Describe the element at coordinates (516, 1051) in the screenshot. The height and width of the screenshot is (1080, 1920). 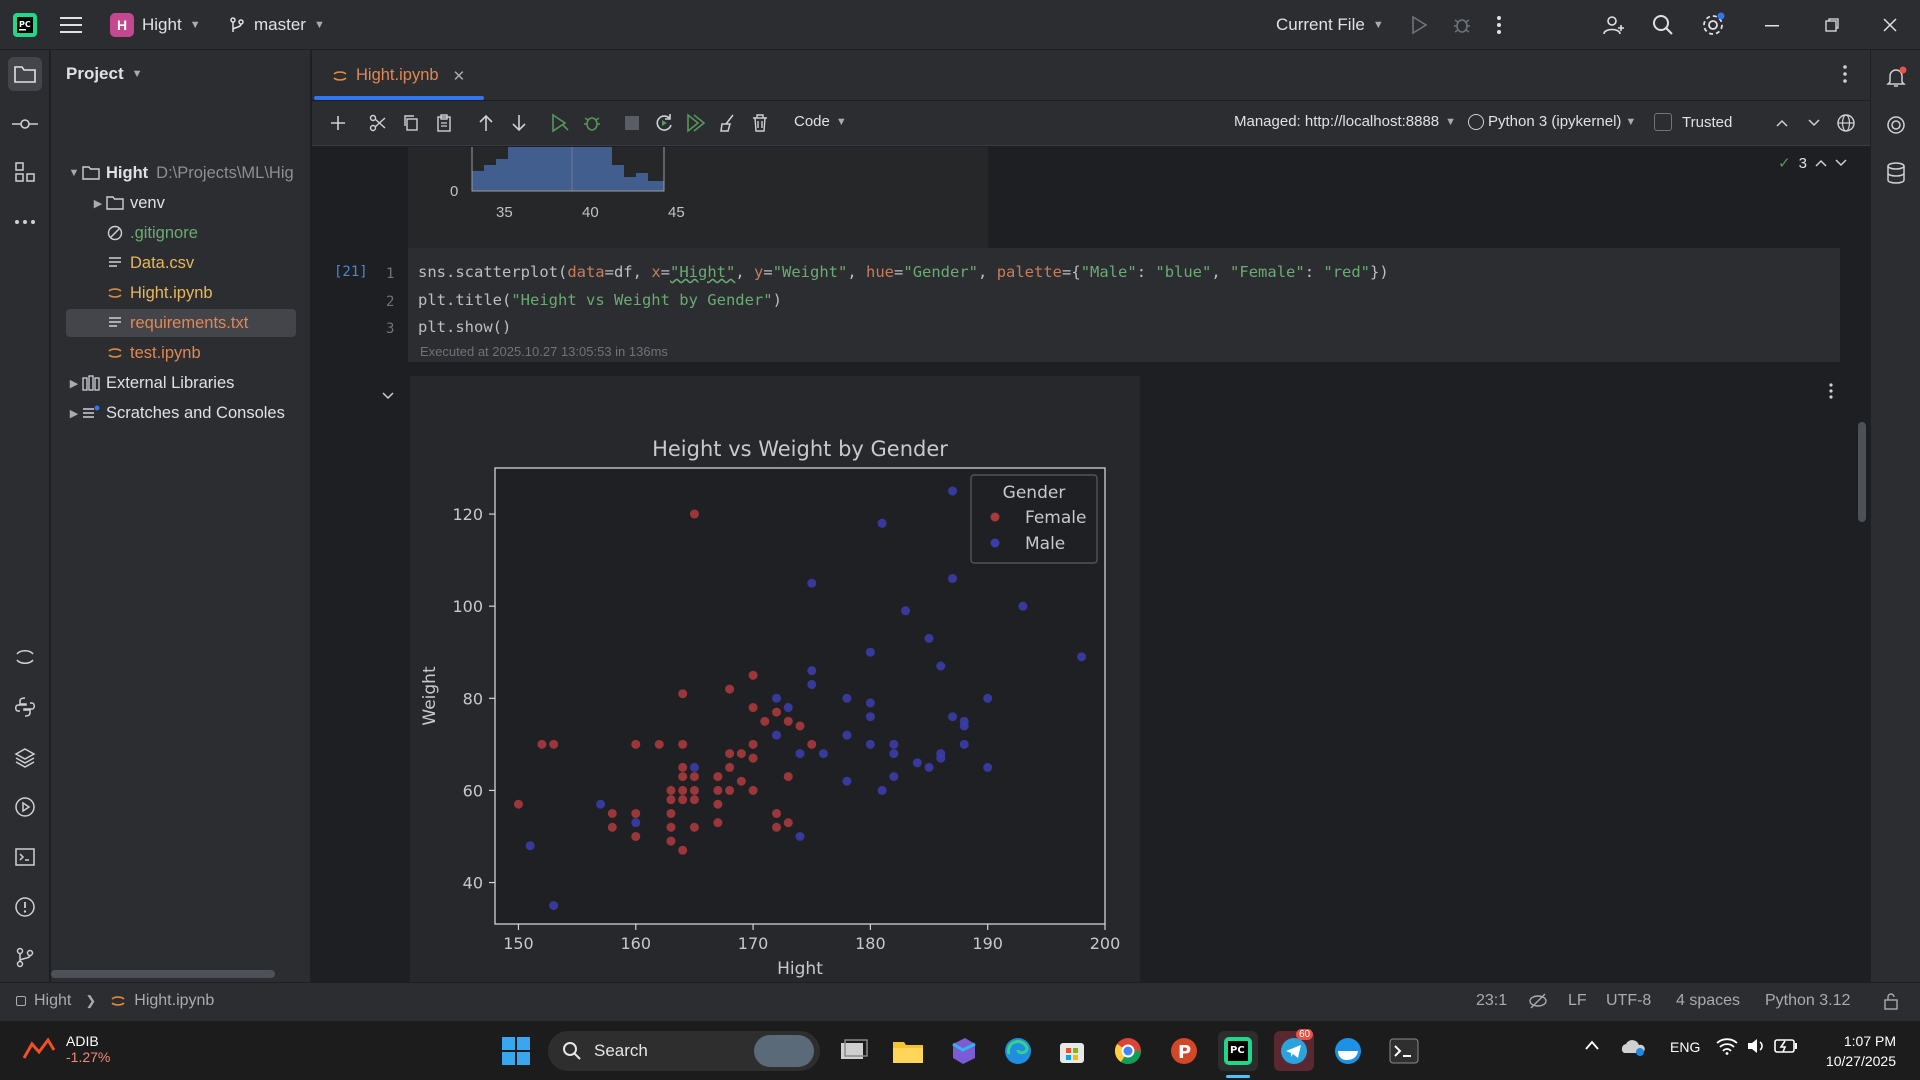
I see `windows-start-icon` at that location.